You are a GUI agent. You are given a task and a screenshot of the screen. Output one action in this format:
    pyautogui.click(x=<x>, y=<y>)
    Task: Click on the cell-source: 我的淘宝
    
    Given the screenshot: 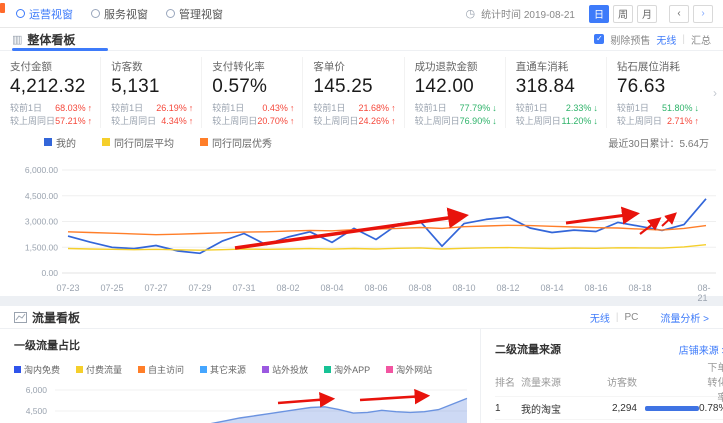 What is the action you would take?
    pyautogui.click(x=541, y=410)
    